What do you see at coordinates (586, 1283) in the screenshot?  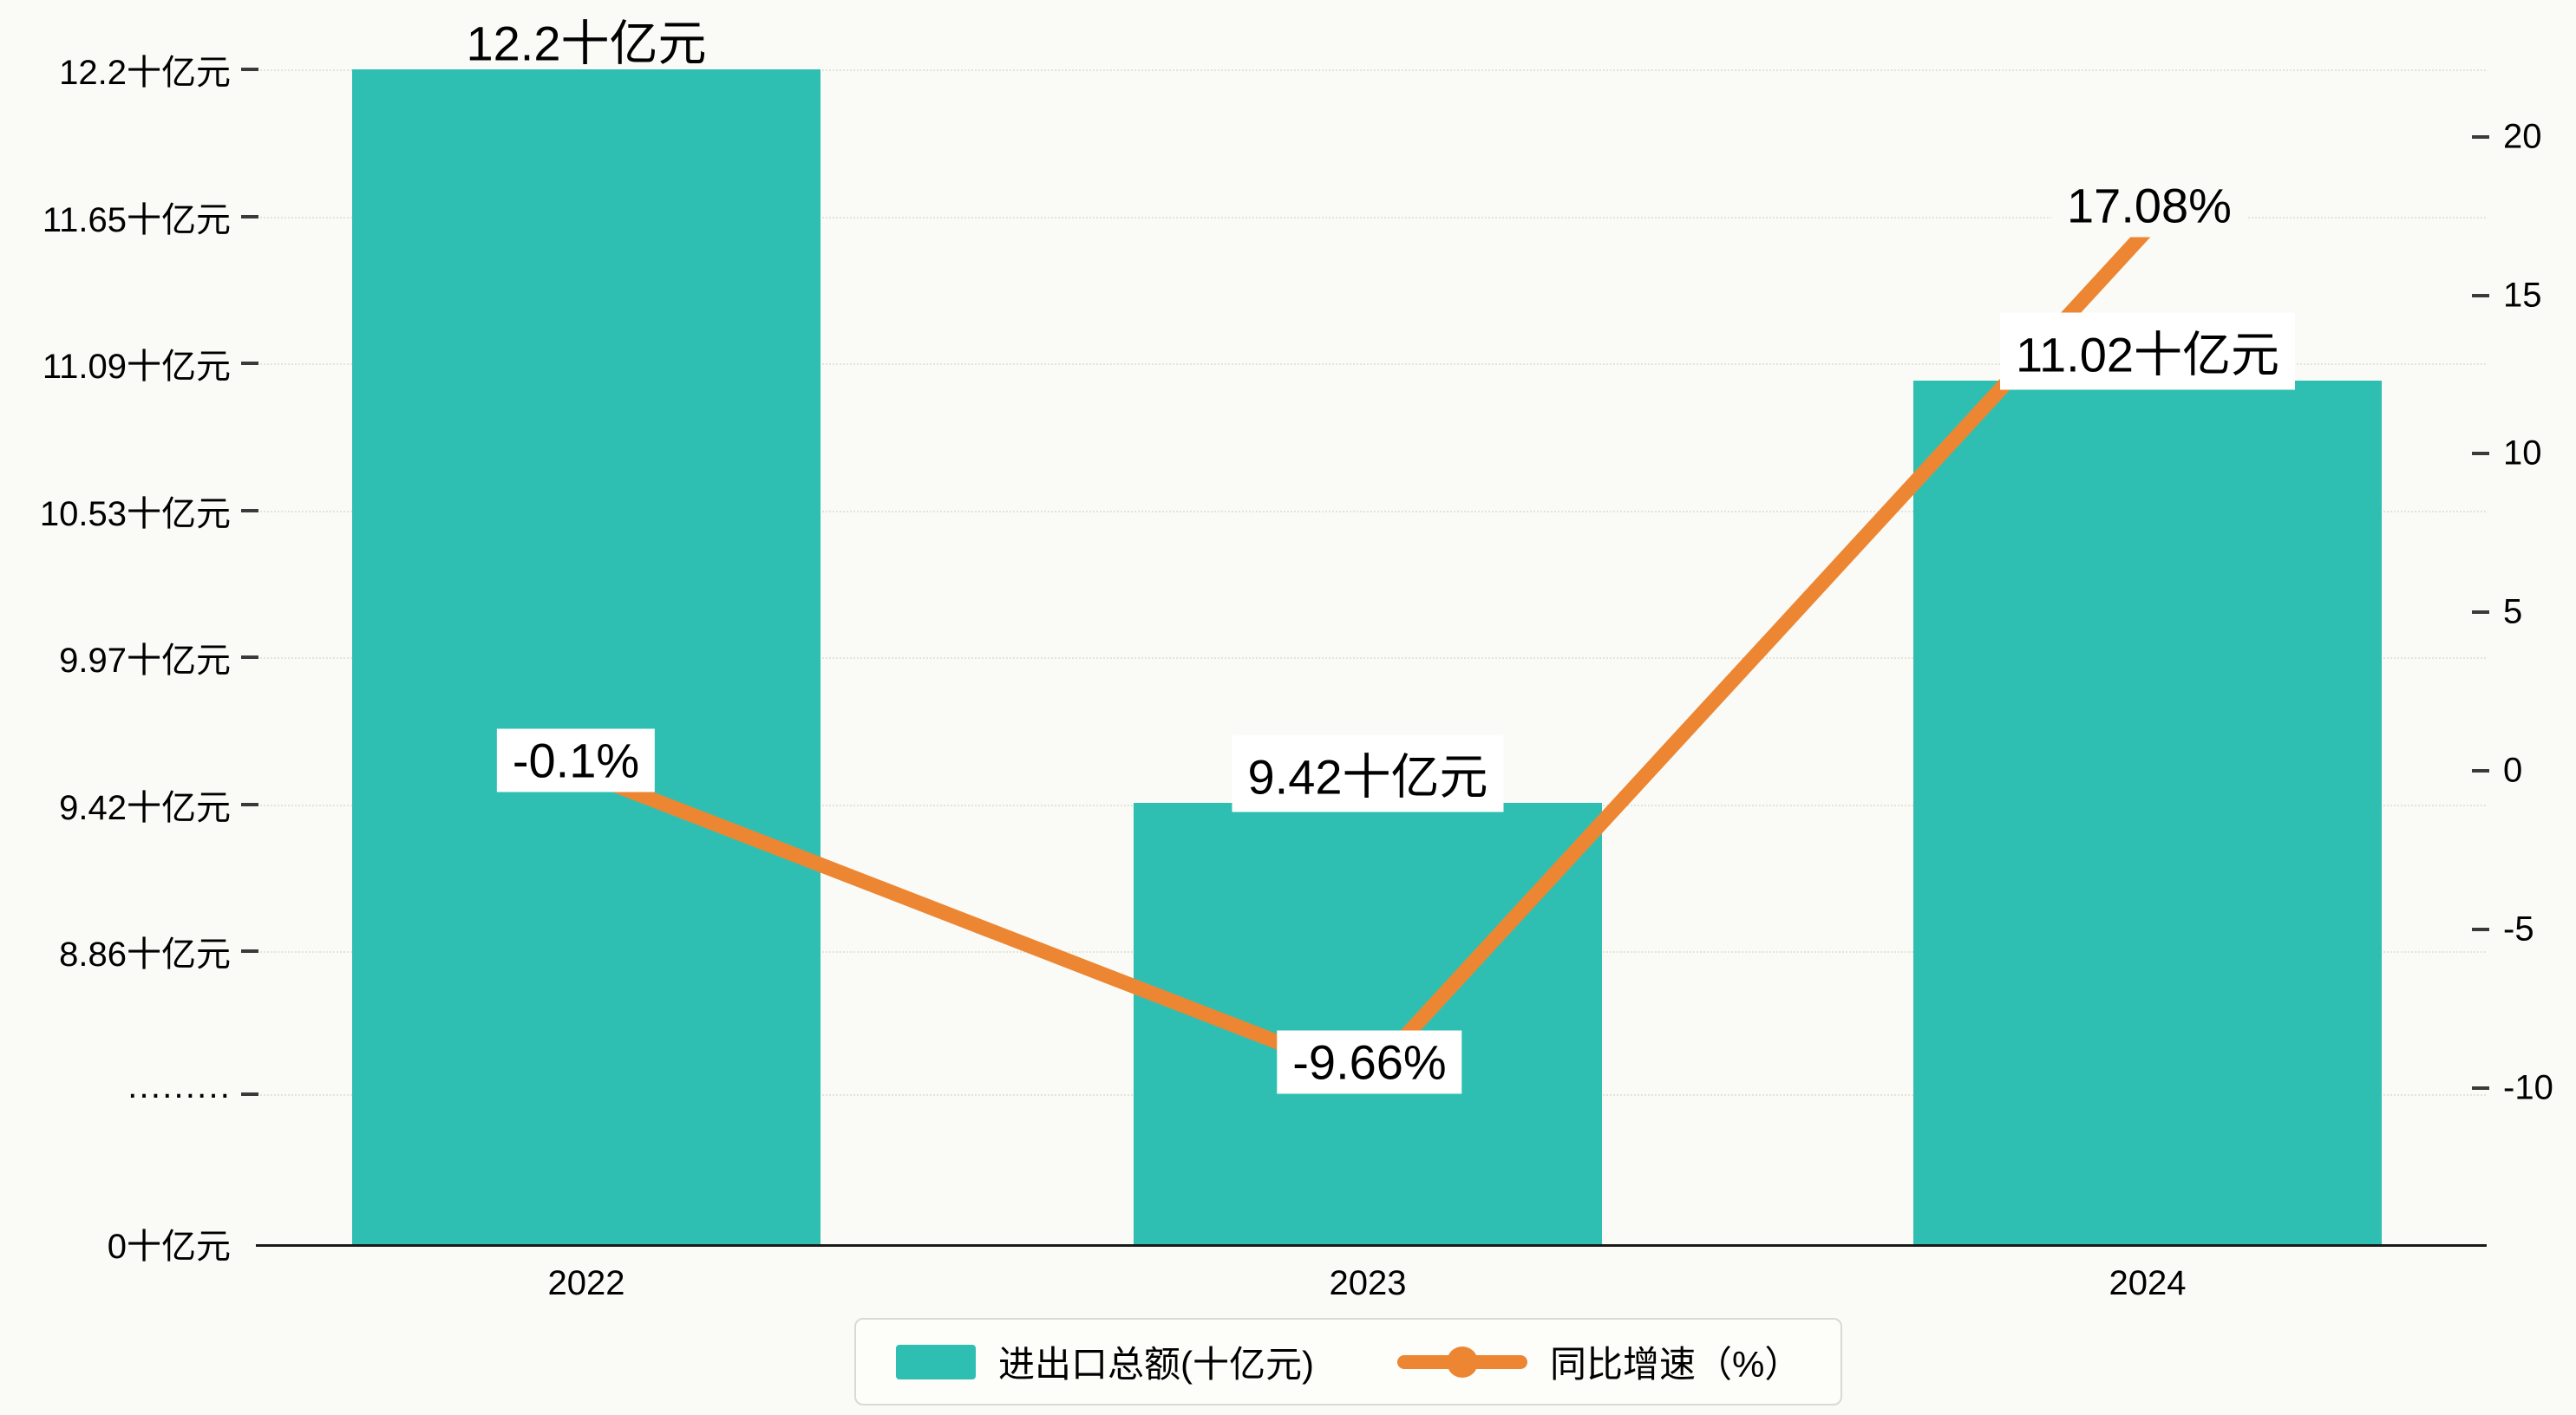 I see `x-axis-label-2022: 2022` at bounding box center [586, 1283].